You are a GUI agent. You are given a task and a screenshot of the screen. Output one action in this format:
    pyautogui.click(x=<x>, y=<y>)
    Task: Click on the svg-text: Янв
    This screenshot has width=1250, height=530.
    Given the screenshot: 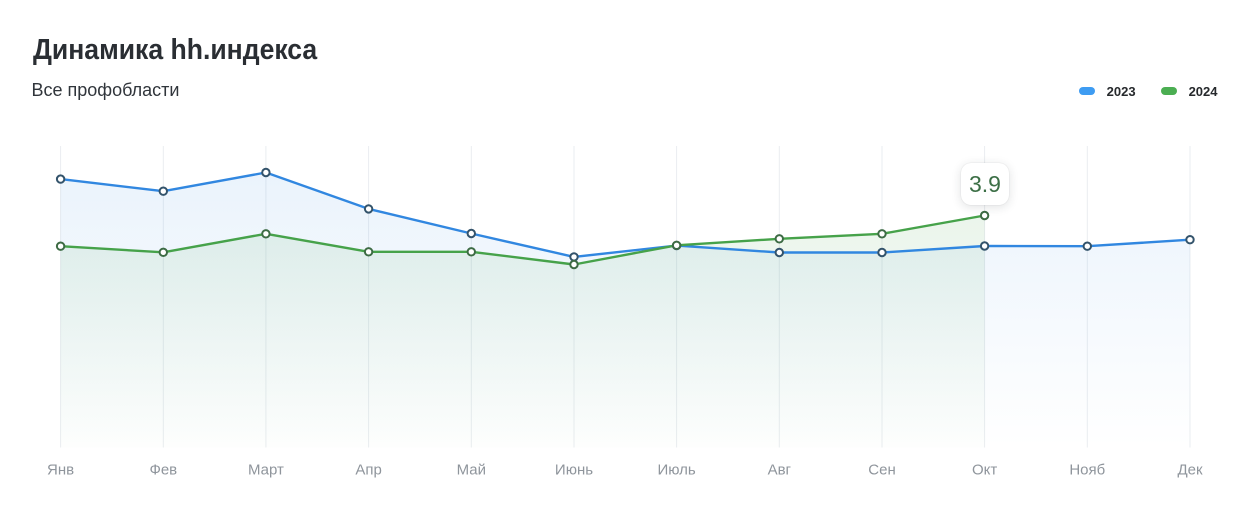 What is the action you would take?
    pyautogui.click(x=60, y=470)
    